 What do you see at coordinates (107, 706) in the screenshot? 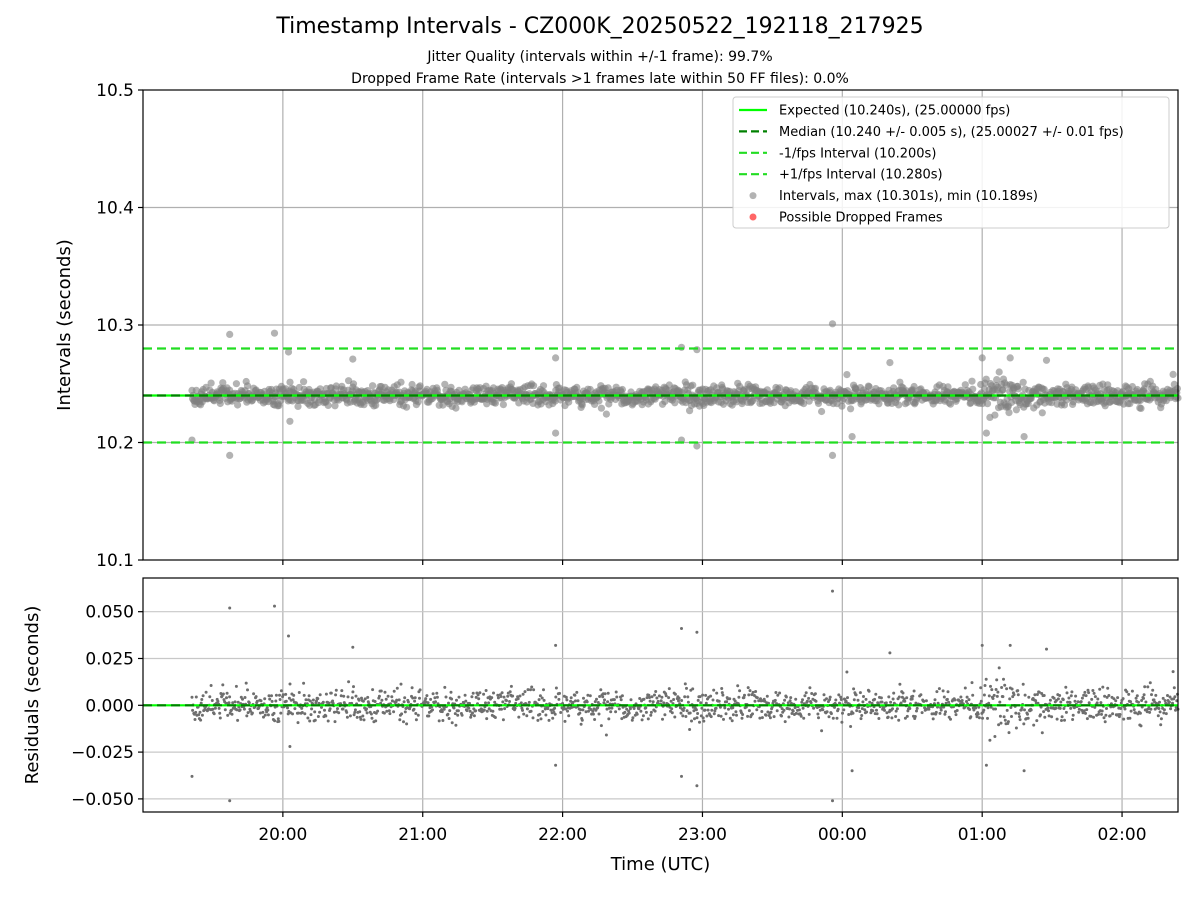
I see `residuals-y-axis-ticks: 0.050 0.025 0.000 −0.025 −0.050` at bounding box center [107, 706].